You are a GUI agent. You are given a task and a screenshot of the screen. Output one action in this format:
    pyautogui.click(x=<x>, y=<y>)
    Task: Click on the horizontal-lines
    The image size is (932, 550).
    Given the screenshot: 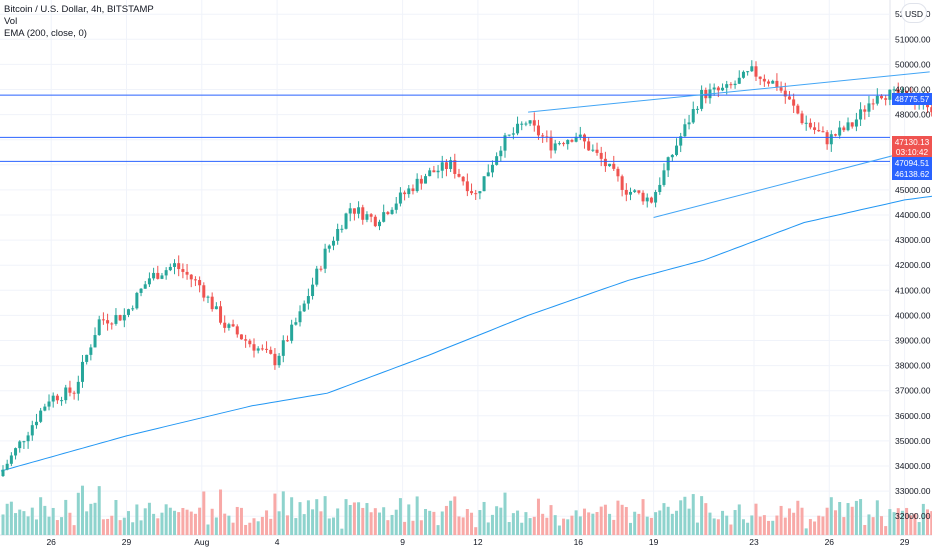 What is the action you would take?
    pyautogui.click(x=445, y=128)
    